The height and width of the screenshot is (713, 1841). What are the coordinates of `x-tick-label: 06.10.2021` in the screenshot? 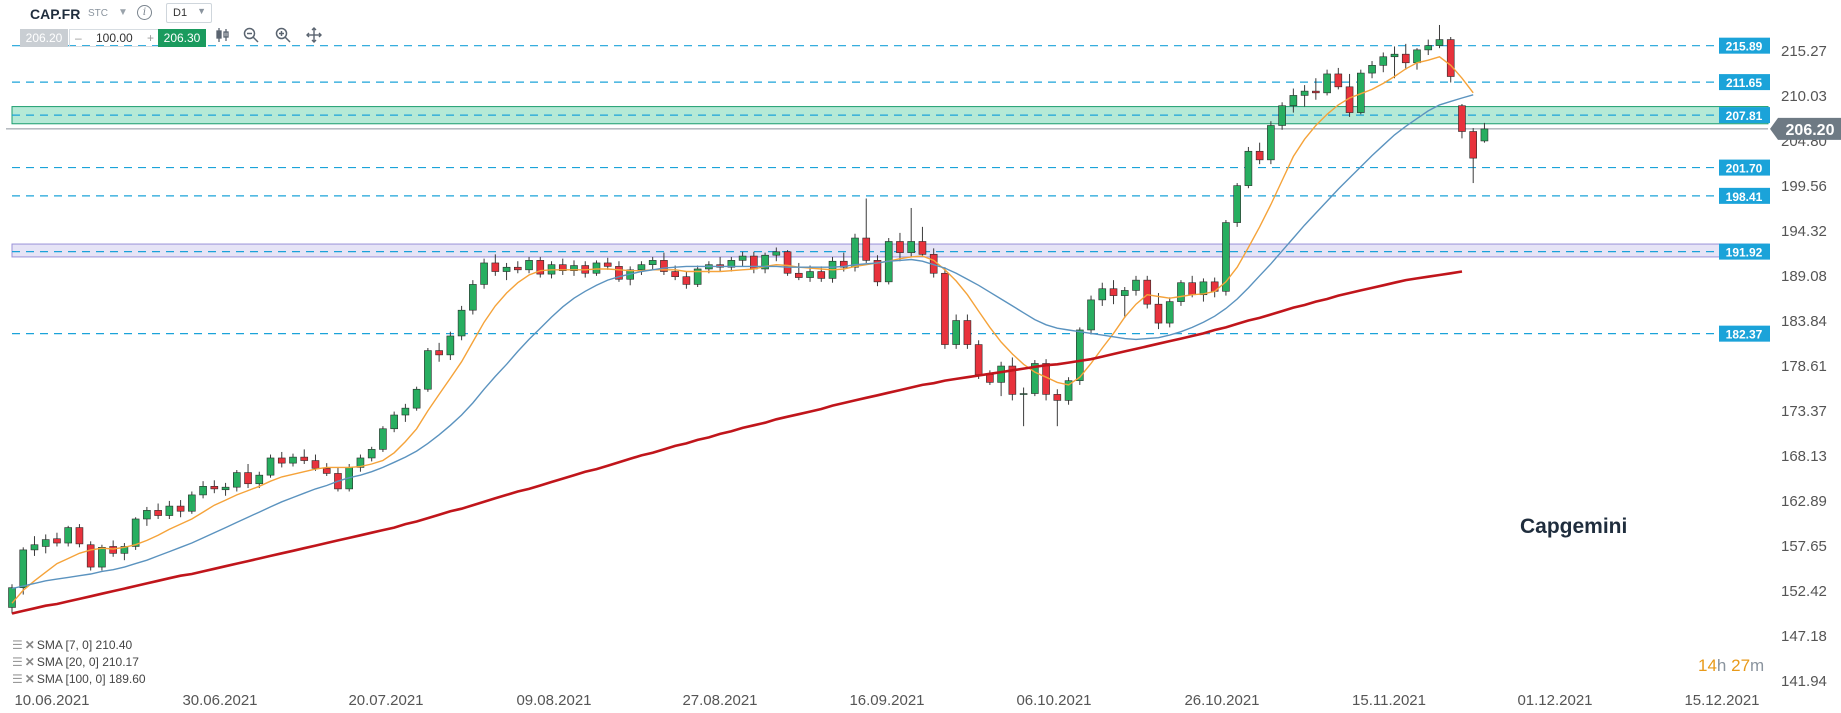 It's located at (1053, 700).